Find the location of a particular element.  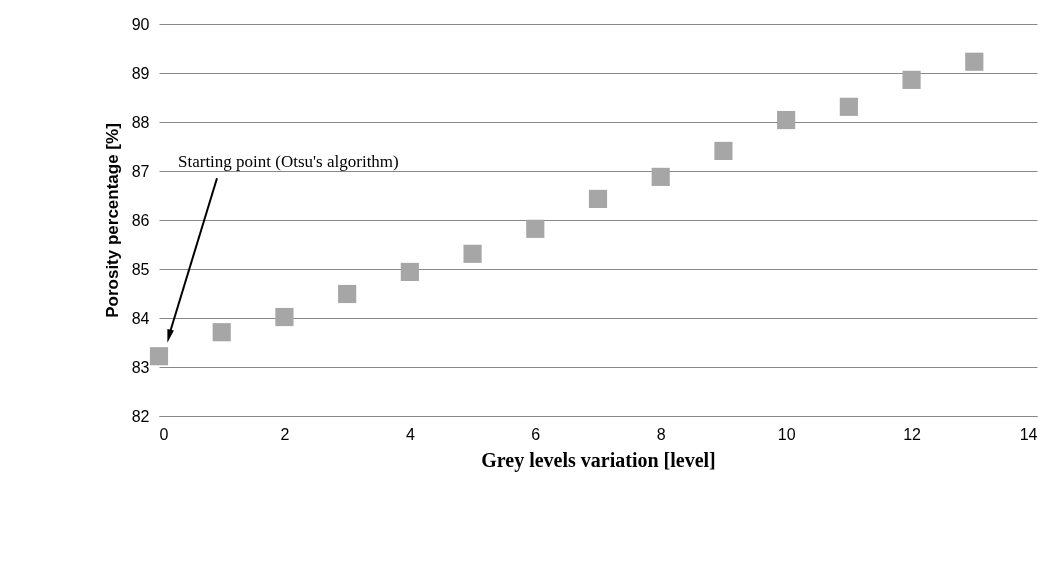

x-tick-label: 0 is located at coordinates (164, 434).